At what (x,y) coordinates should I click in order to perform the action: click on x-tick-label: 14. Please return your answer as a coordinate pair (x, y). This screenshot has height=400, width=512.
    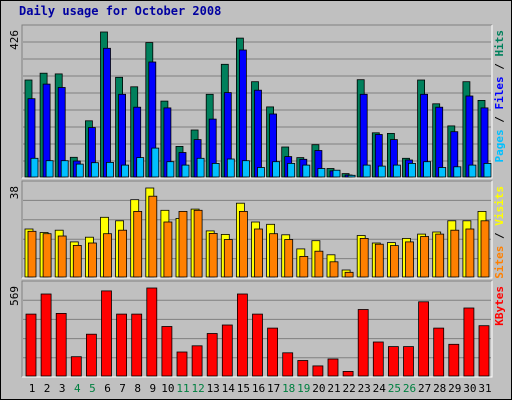
    Looking at the image, I should click on (229, 388).